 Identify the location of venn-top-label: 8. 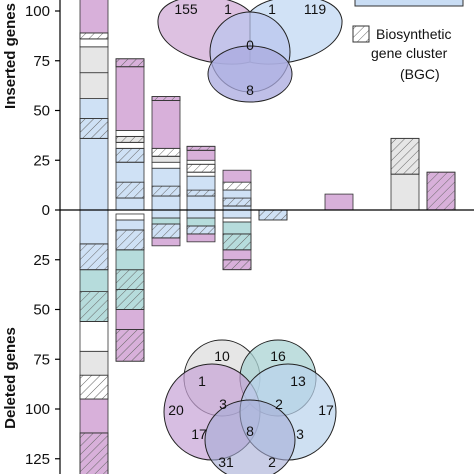
(250, 90).